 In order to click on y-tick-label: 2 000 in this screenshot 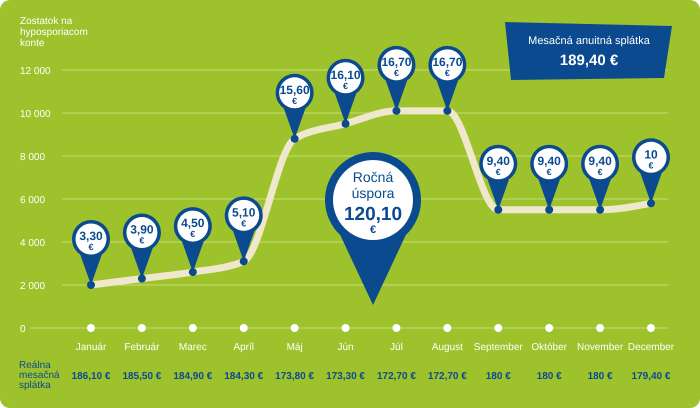, I will do `click(33, 286)`.